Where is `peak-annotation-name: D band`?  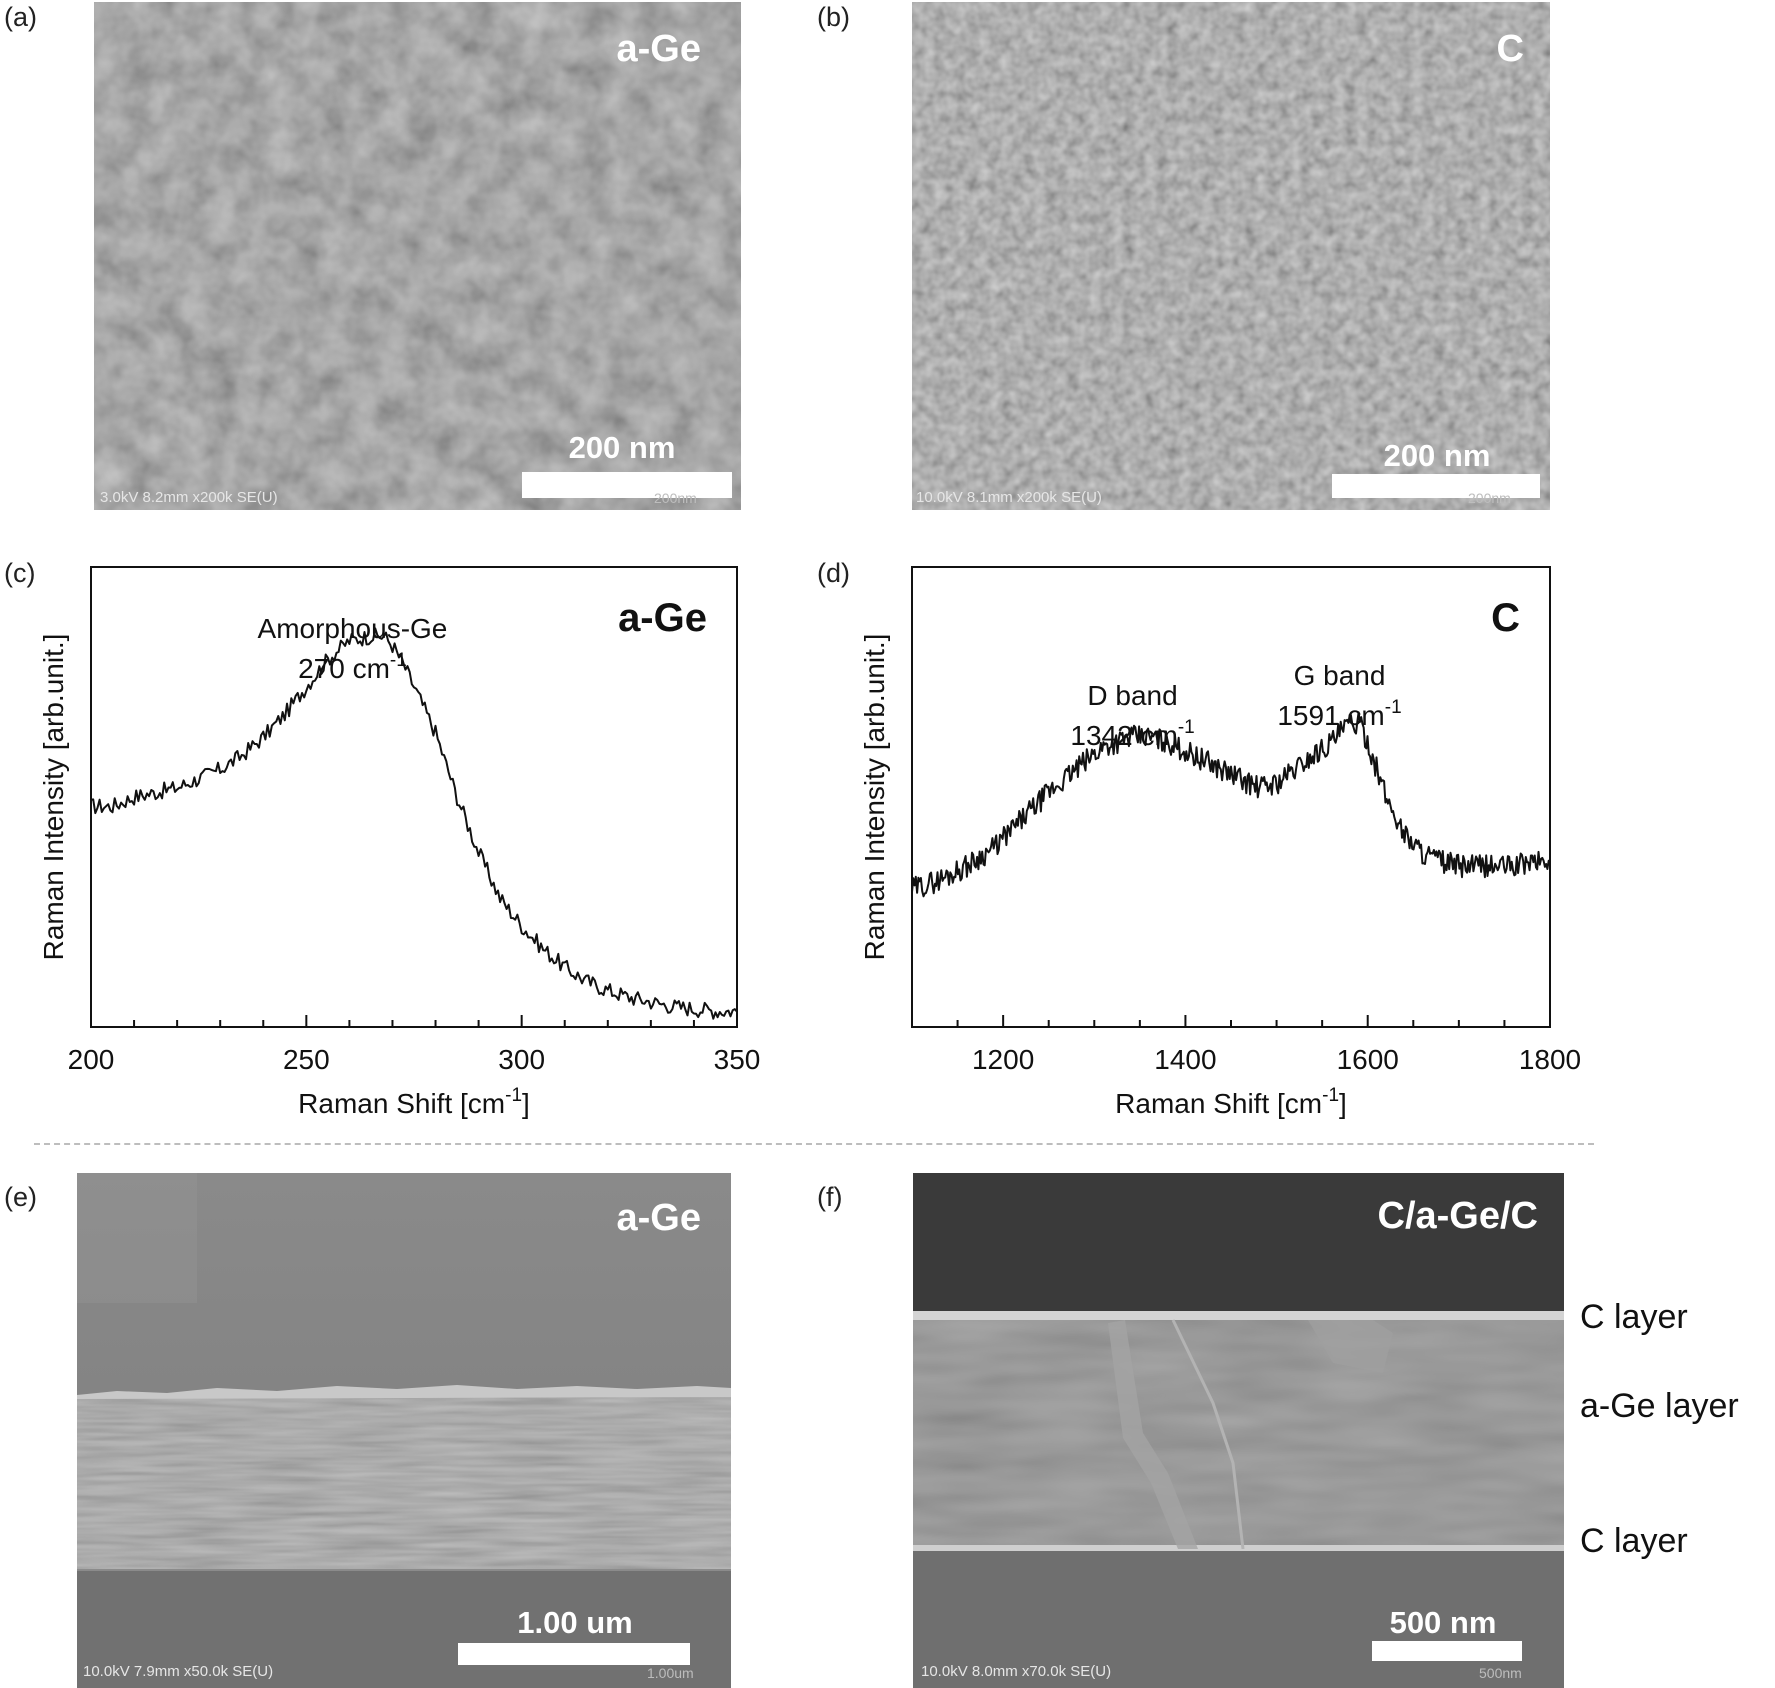
peak-annotation-name: D band is located at coordinates (1132, 695).